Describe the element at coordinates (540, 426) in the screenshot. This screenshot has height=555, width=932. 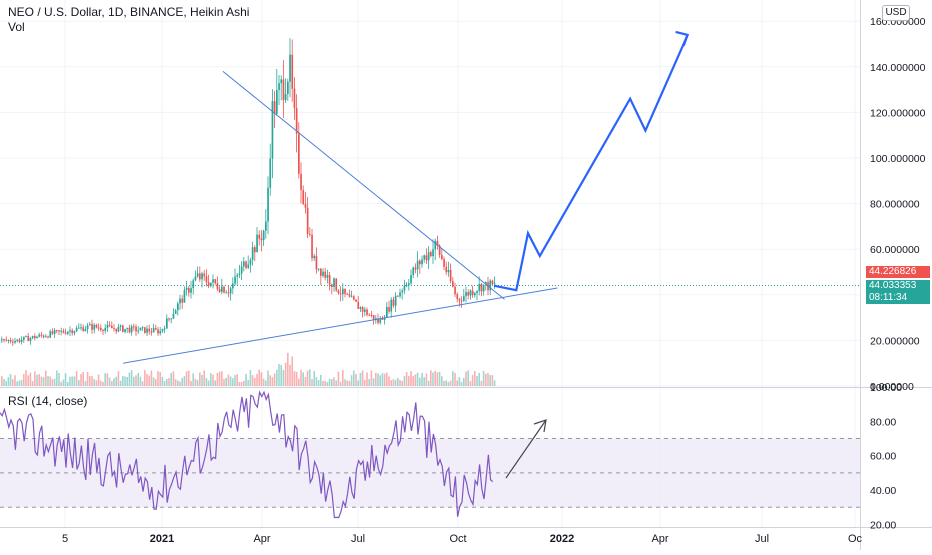
I see `rsi-arrowhead` at that location.